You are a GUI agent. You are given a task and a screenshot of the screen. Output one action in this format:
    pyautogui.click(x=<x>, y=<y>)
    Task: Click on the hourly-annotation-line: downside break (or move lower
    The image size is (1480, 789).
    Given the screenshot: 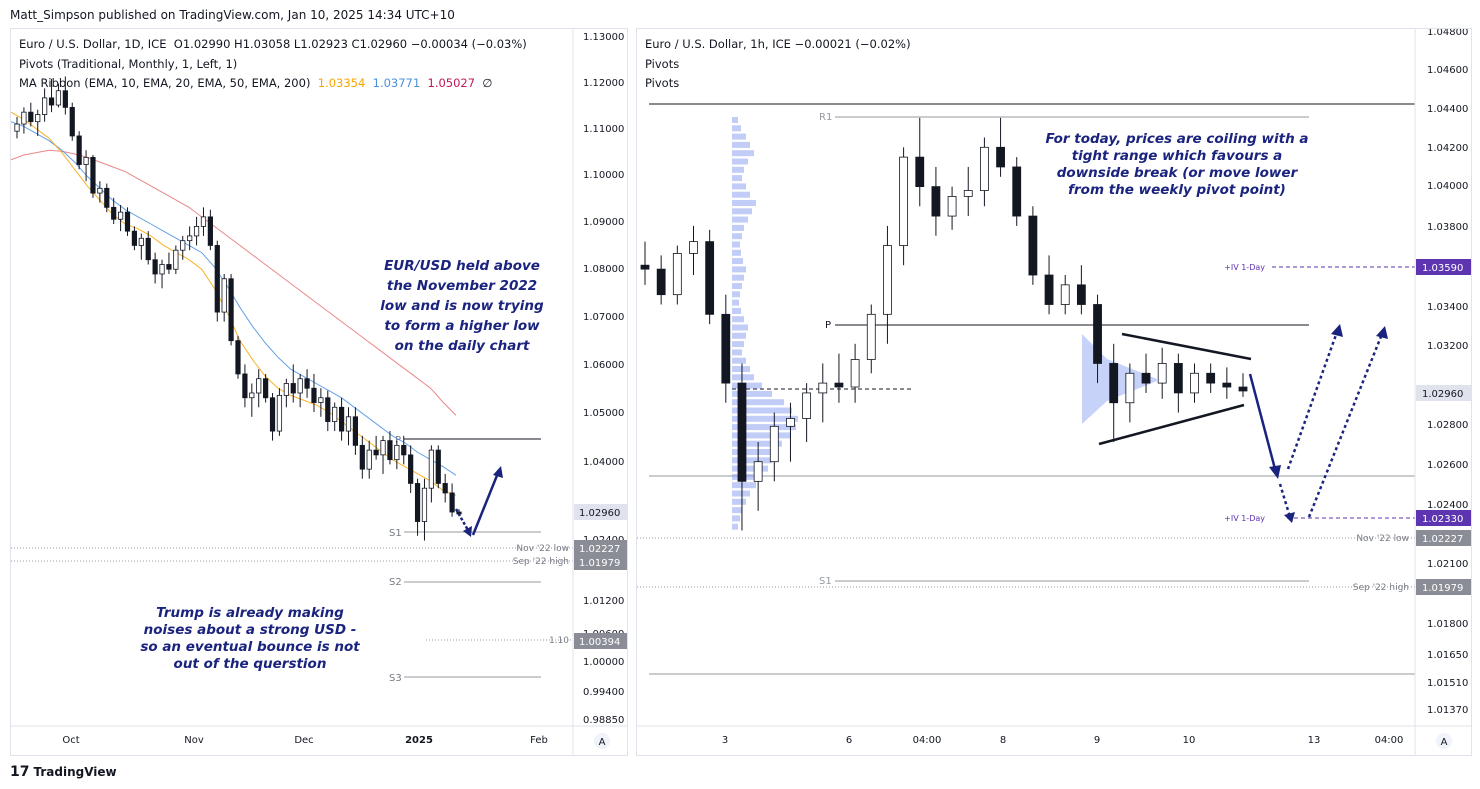 What is the action you would take?
    pyautogui.click(x=1178, y=173)
    